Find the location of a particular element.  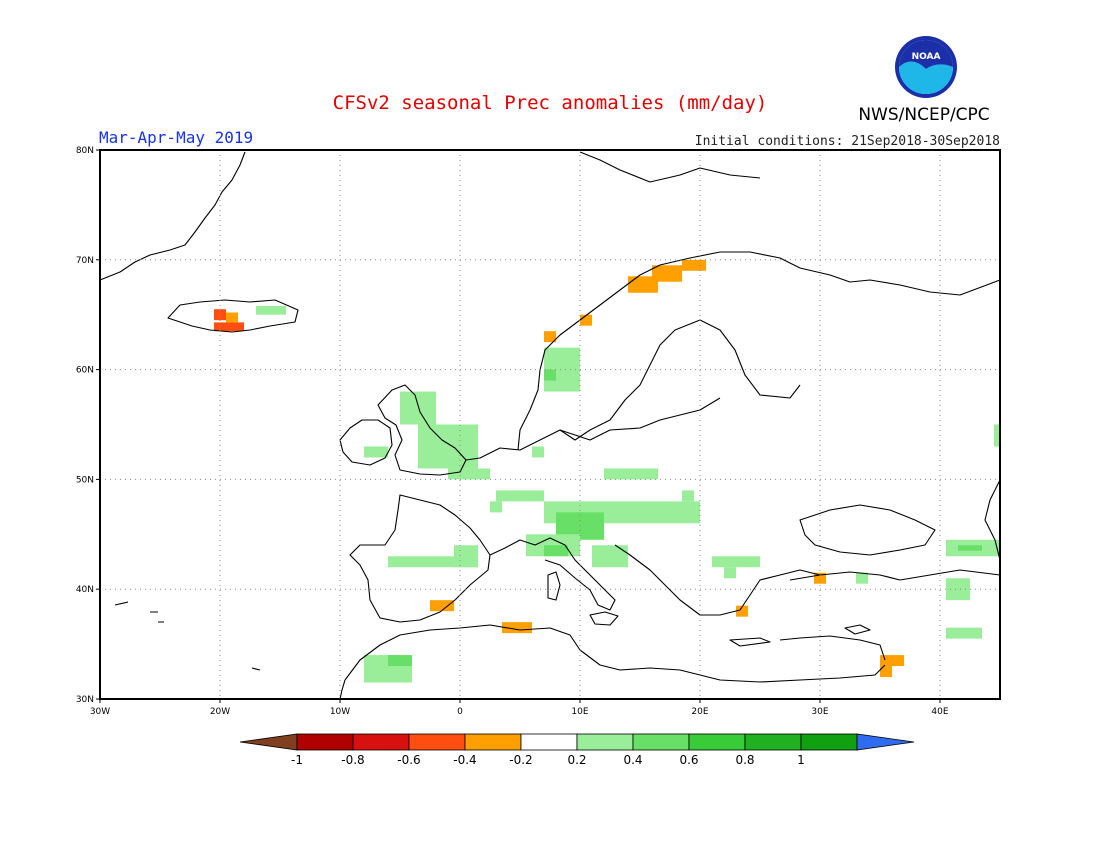

colorbar-tick-label: 1 is located at coordinates (801, 760).